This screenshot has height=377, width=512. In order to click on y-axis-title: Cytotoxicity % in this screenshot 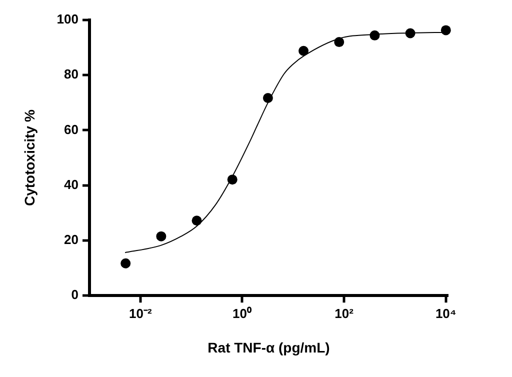, I will do `click(29, 157)`.